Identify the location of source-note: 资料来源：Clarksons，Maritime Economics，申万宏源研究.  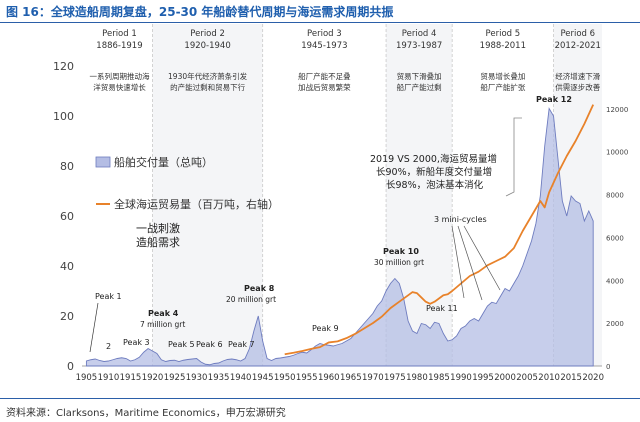
(146, 413).